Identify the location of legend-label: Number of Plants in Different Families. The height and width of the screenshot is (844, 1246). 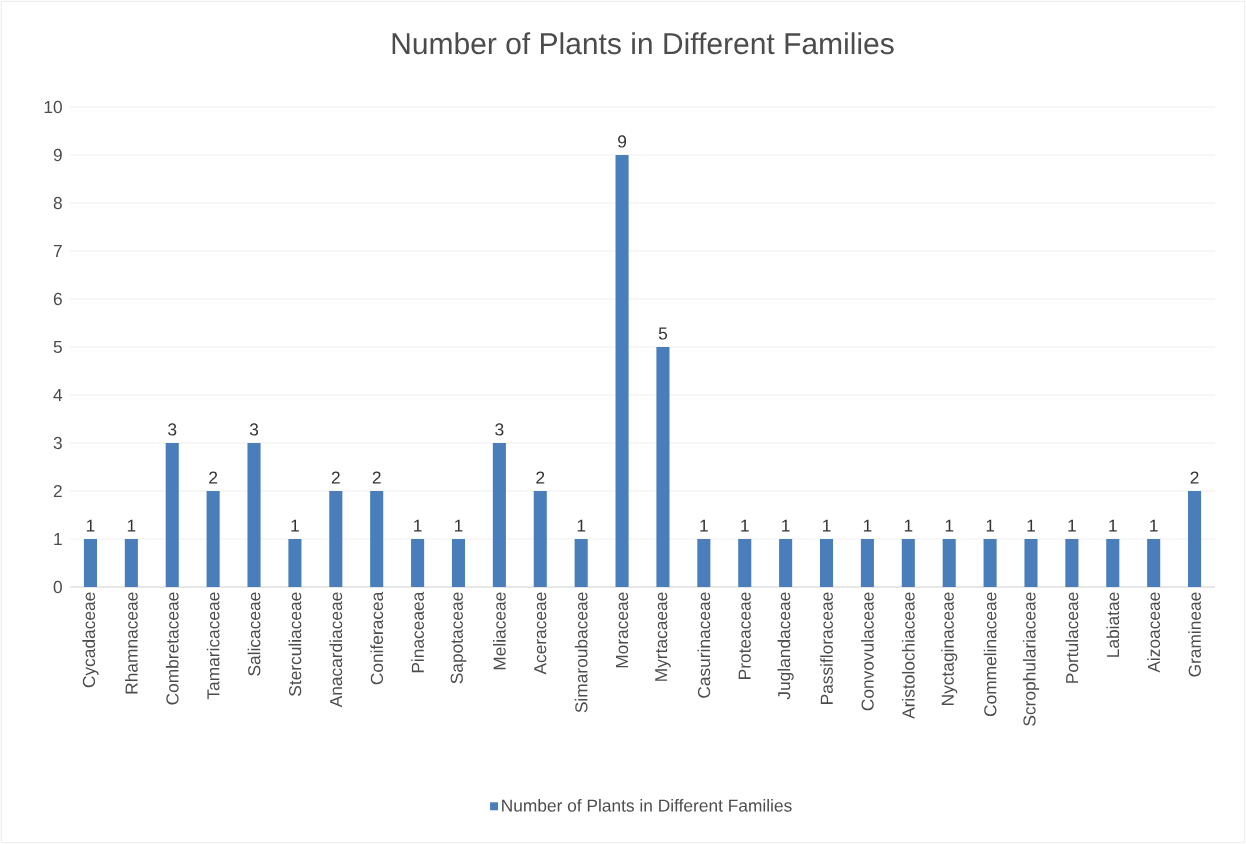
(647, 805).